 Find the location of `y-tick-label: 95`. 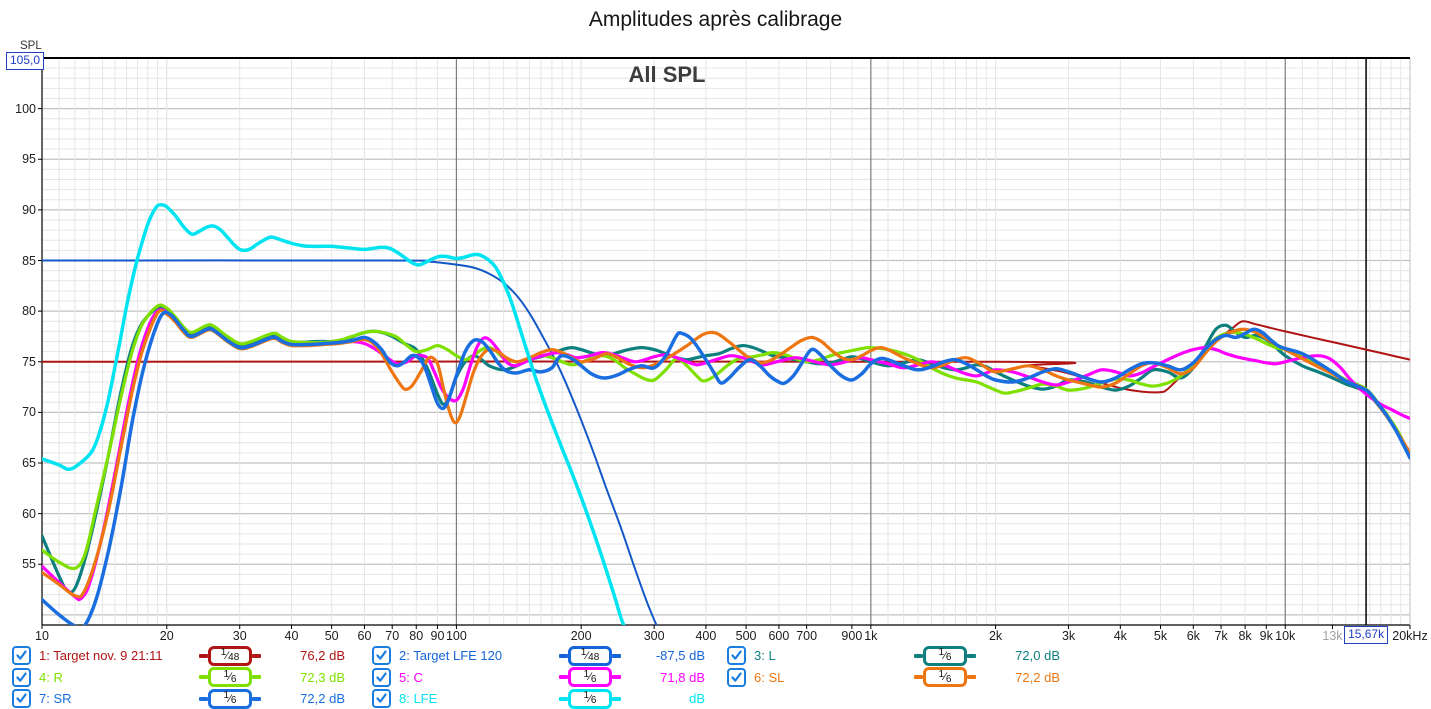

y-tick-label: 95 is located at coordinates (29, 159).